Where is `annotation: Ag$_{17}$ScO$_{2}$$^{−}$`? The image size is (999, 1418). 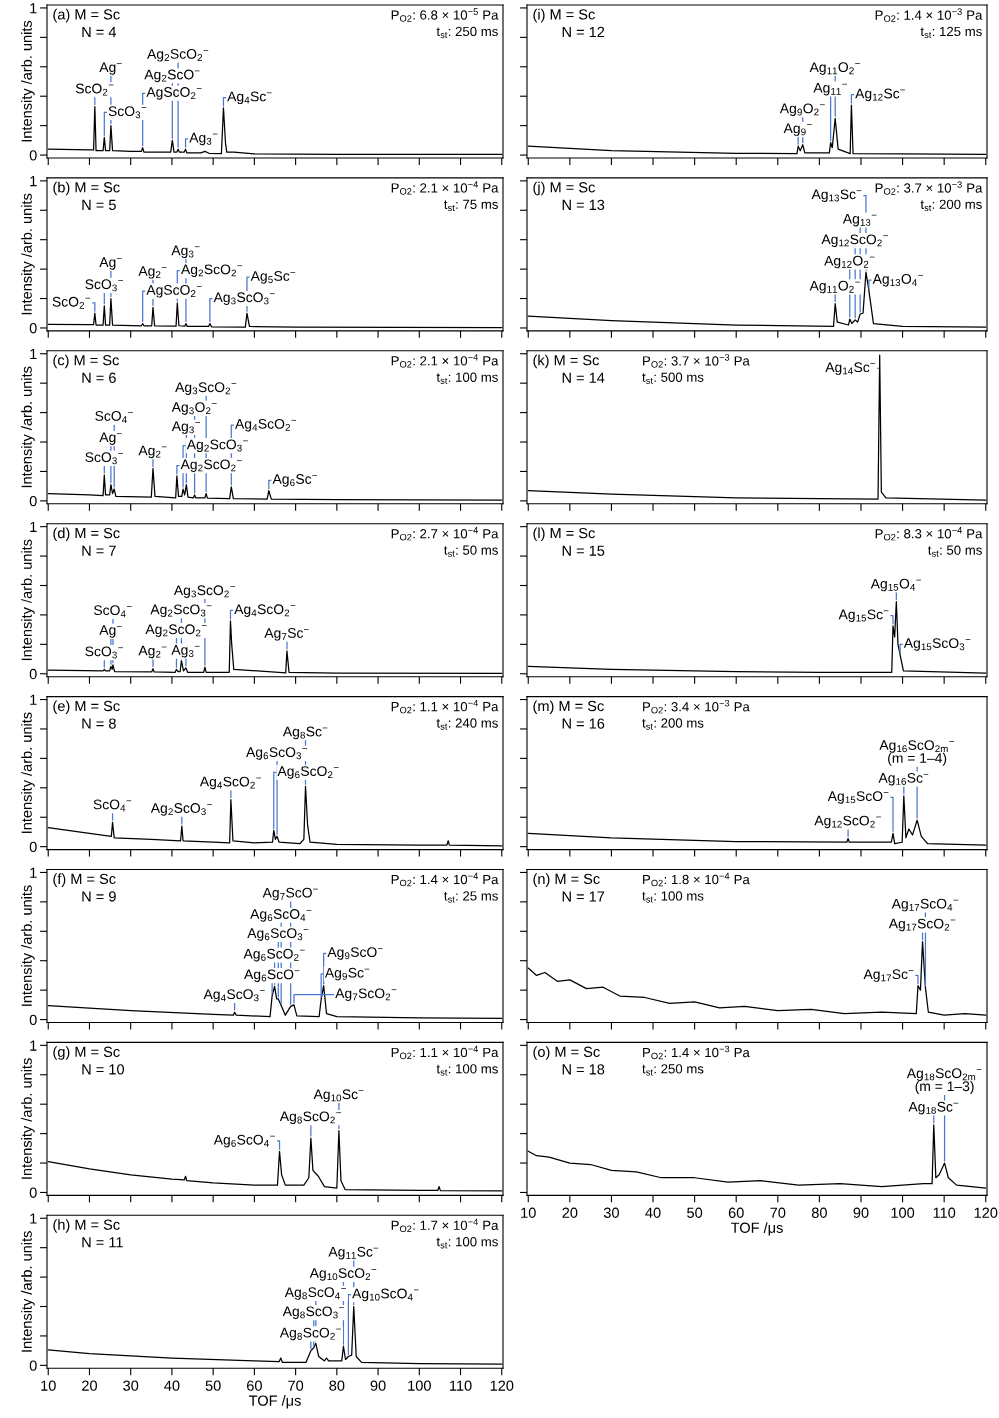 annotation: Ag$_{17}$ScO$_{2}$$^{−}$ is located at coordinates (922, 925).